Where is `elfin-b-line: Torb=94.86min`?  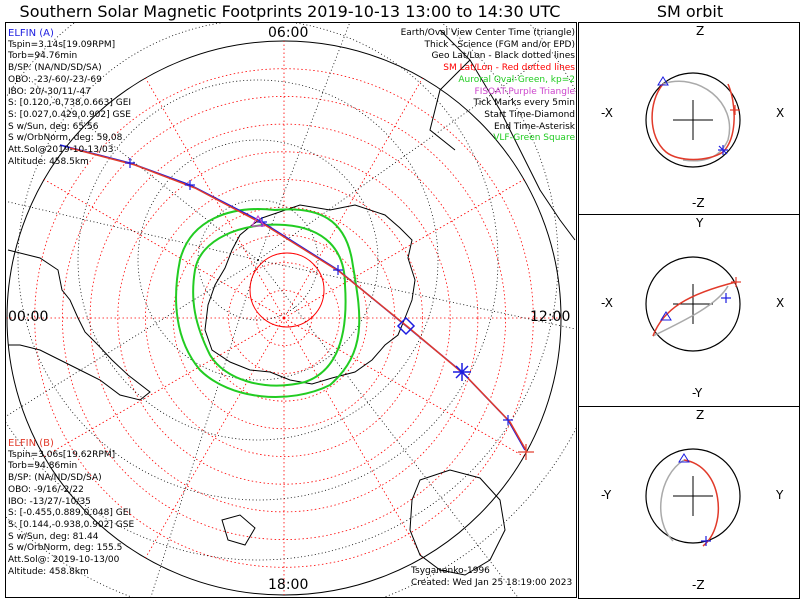
elfin-b-line: Torb=94.86min is located at coordinates (43, 466).